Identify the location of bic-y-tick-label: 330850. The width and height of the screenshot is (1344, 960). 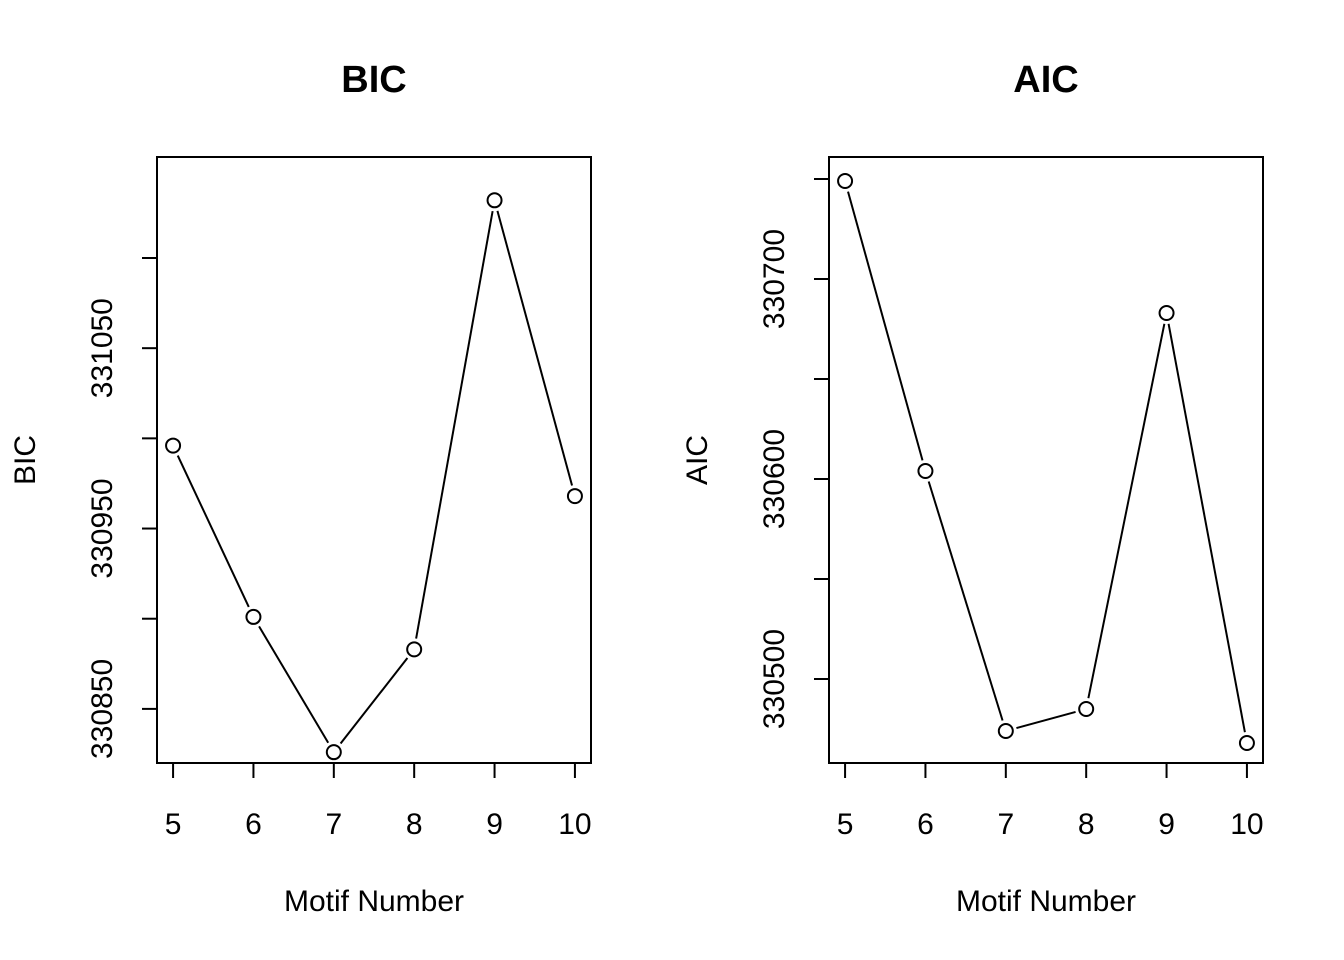
(102, 709).